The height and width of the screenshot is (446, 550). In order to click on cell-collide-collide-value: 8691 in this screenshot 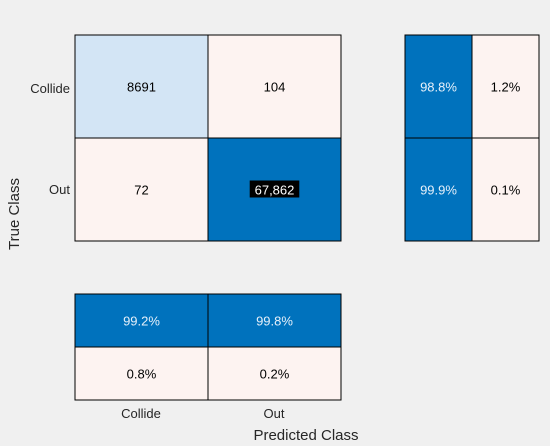, I will do `click(141, 87)`.